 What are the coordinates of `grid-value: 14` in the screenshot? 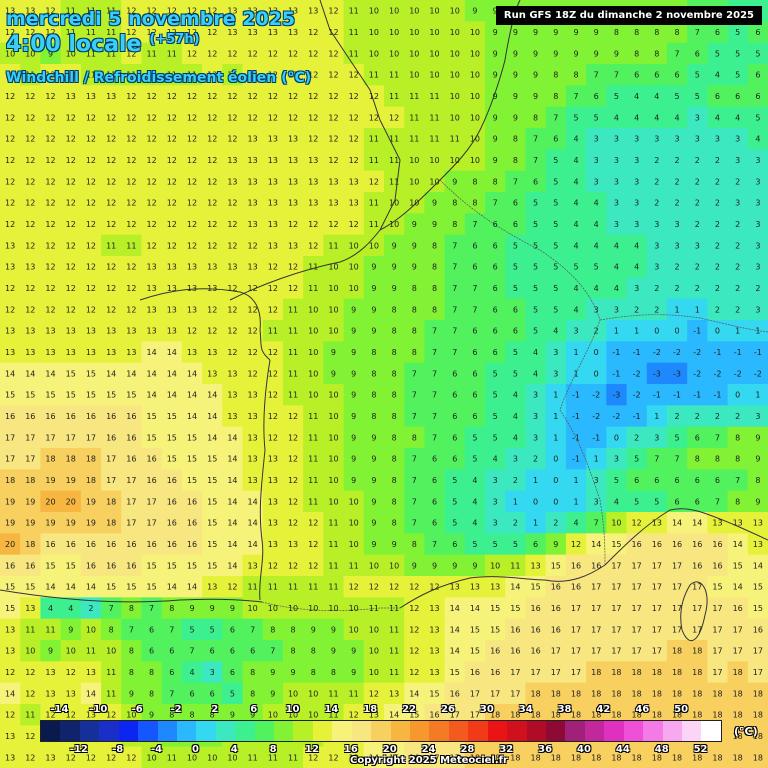 It's located at (91, 693).